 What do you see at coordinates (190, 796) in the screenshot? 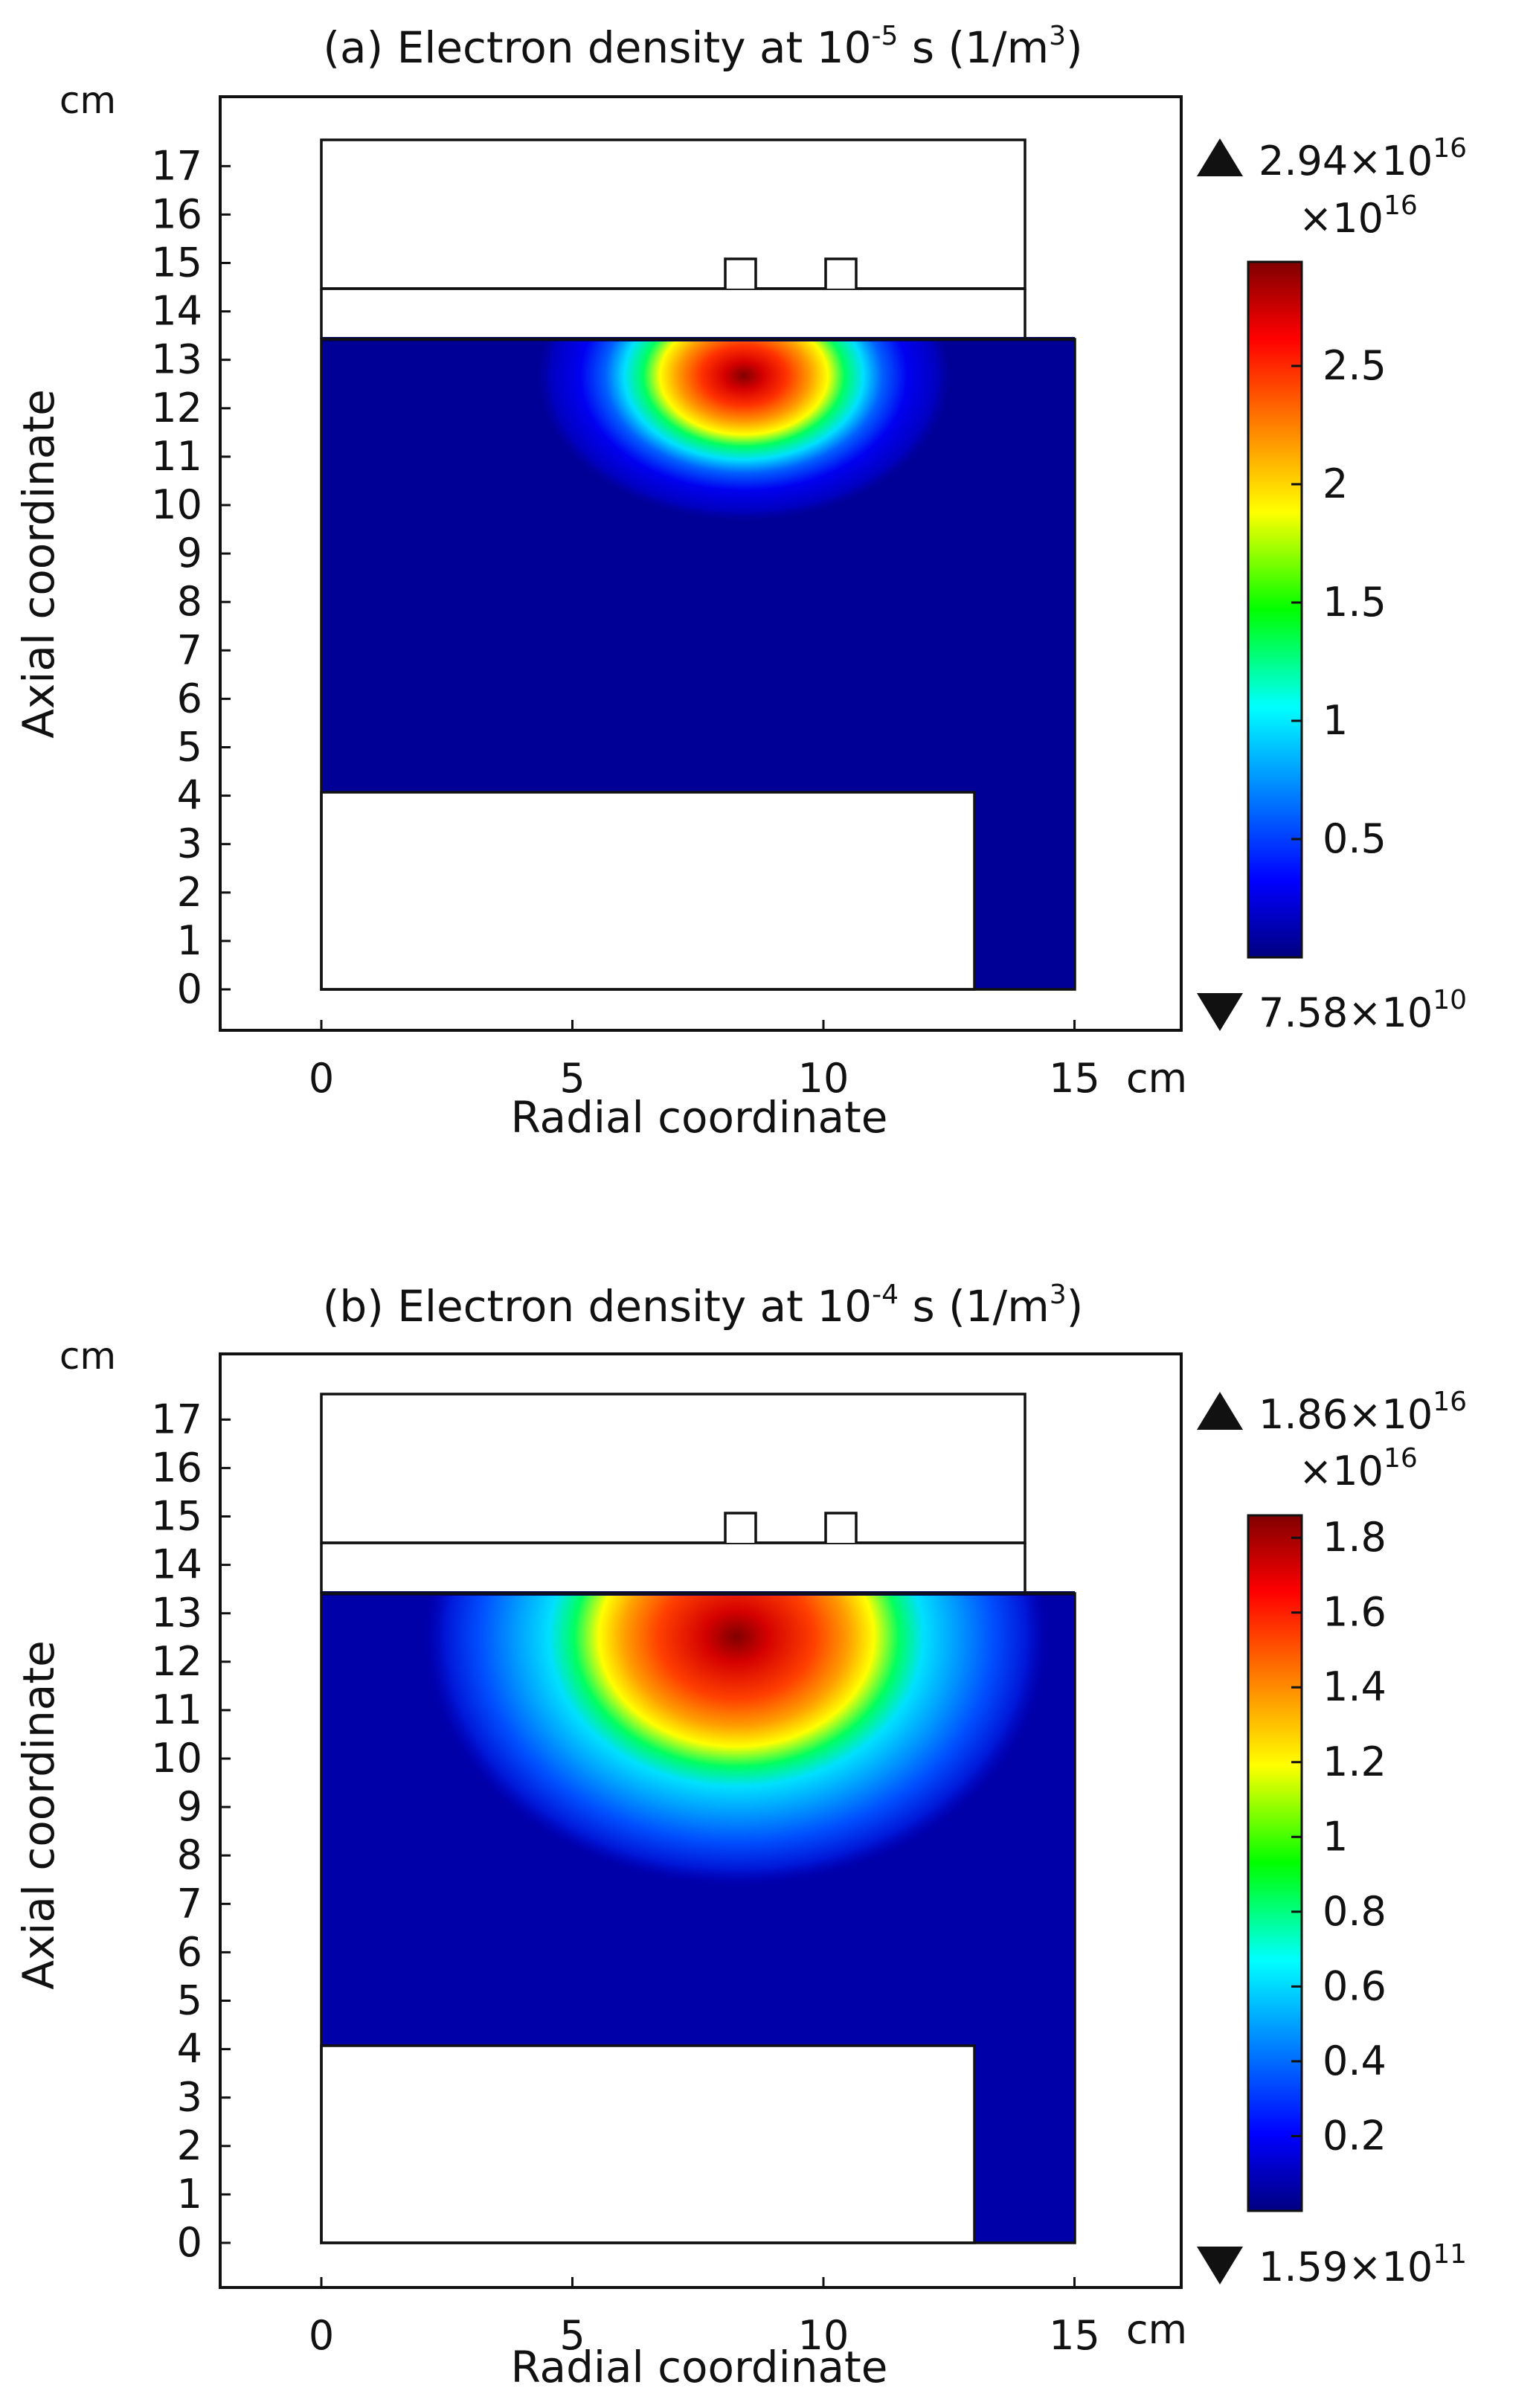
I see `panel-a-y-tick-label: 4` at bounding box center [190, 796].